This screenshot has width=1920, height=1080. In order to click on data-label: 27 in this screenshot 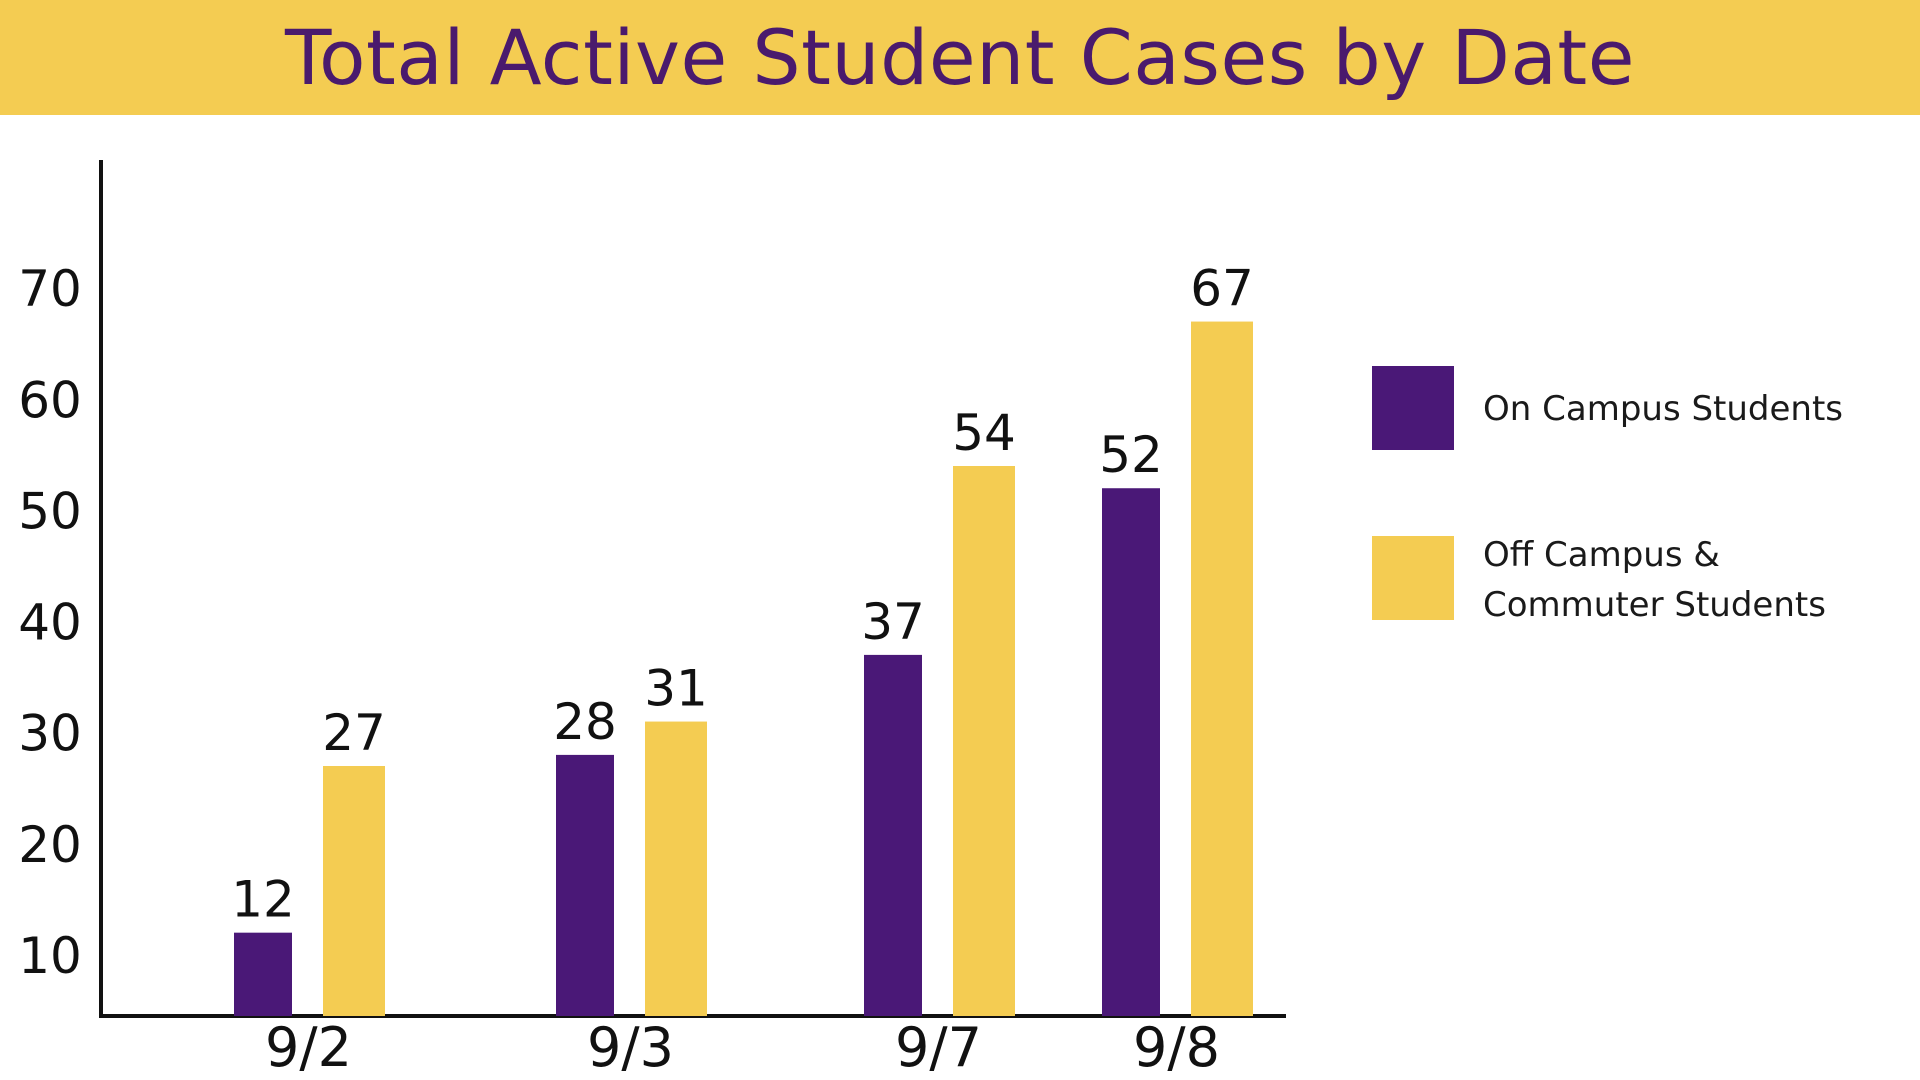, I will do `click(354, 733)`.